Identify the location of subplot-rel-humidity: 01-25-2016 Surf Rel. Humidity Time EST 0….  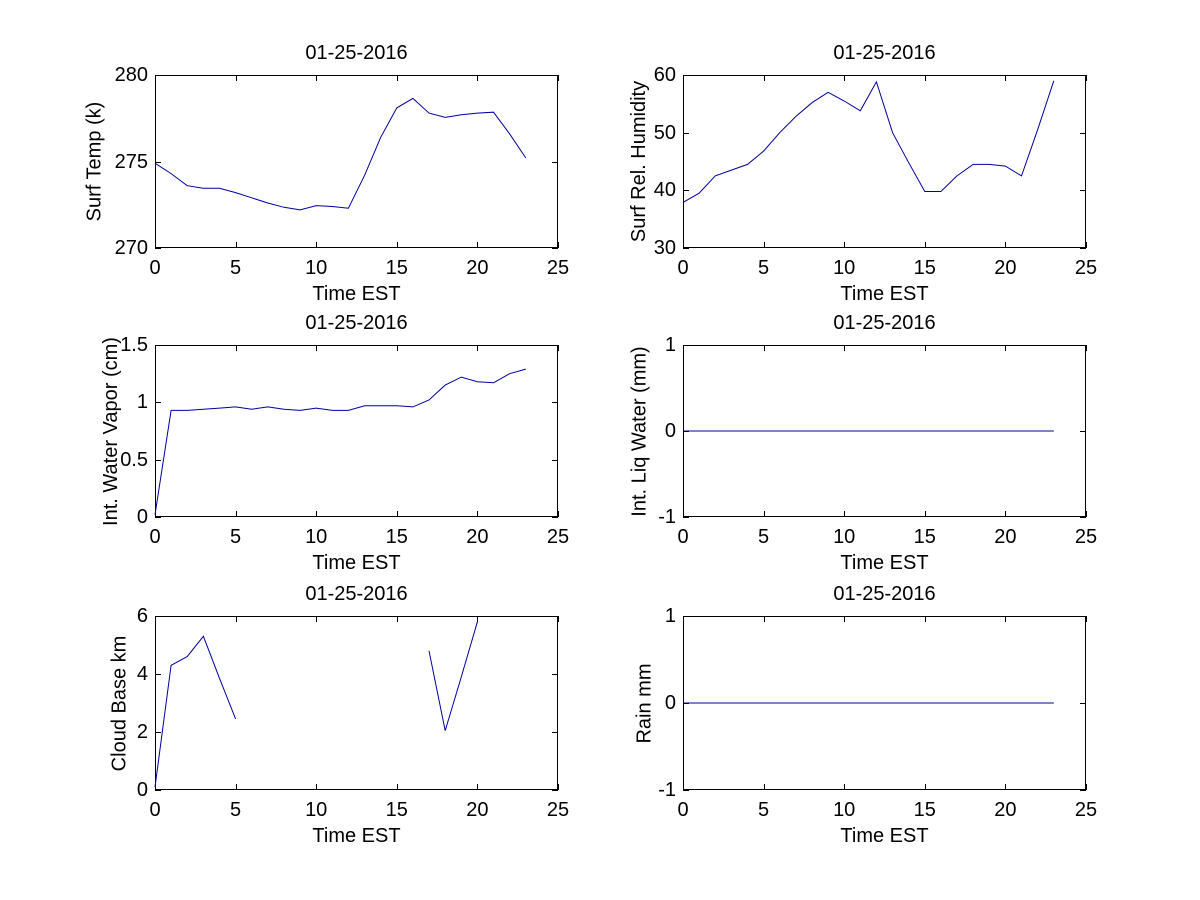
(863, 173).